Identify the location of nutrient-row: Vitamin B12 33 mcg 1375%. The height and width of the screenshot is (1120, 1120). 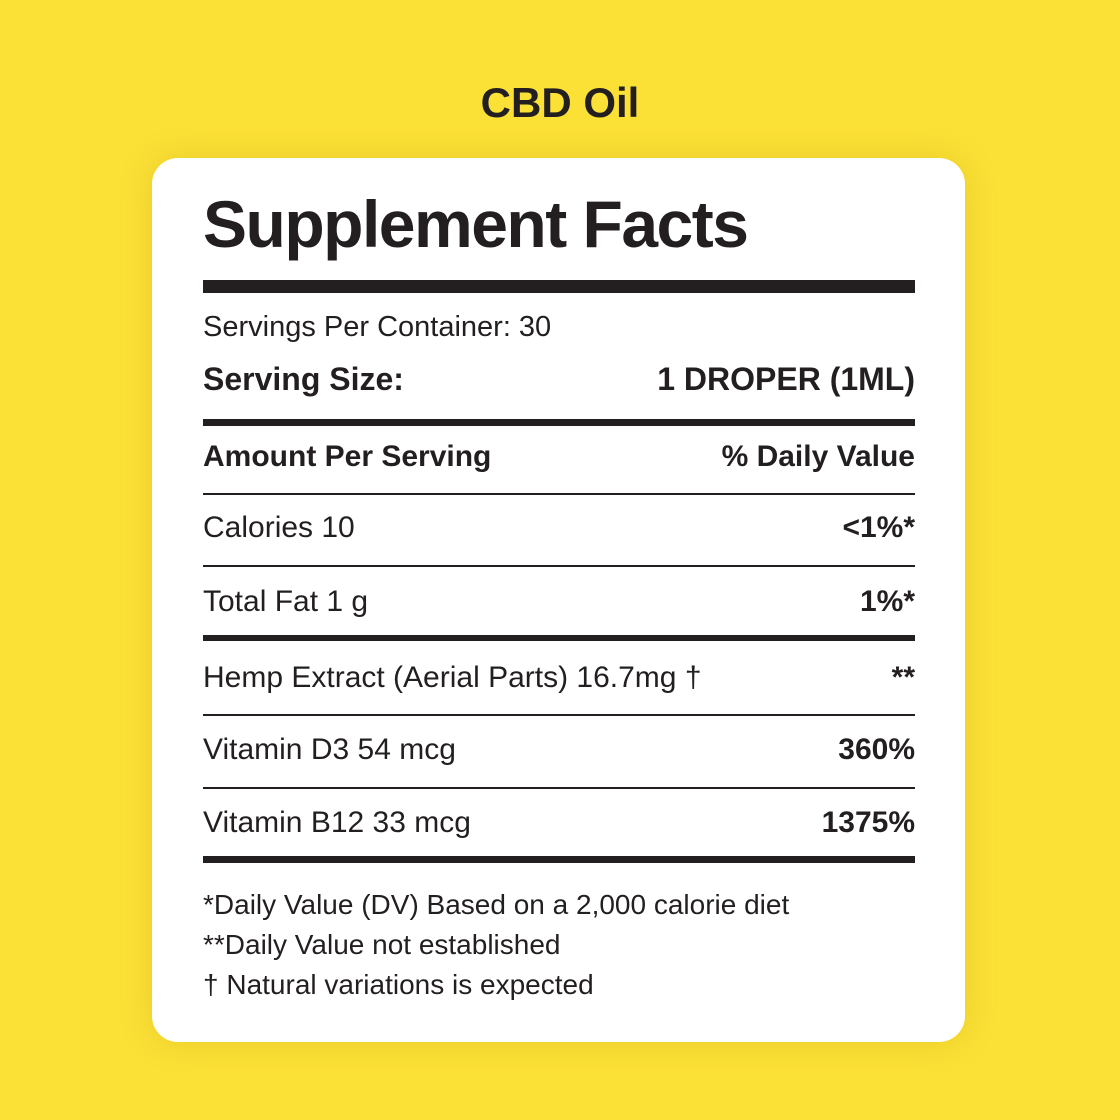
(559, 823).